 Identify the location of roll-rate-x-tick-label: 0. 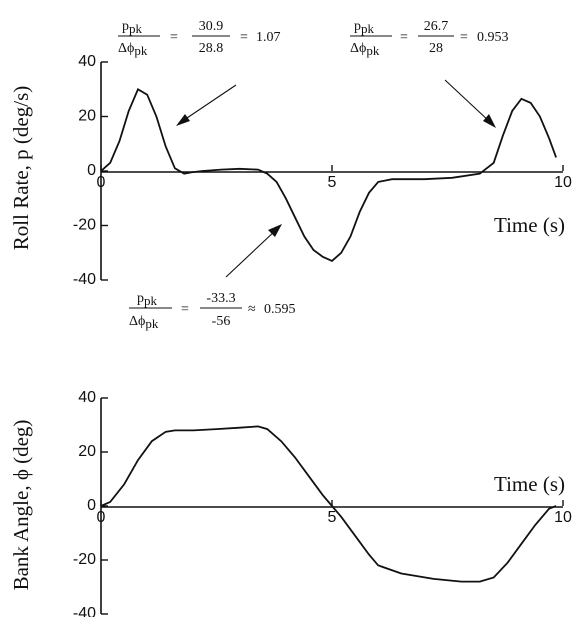
(101, 182).